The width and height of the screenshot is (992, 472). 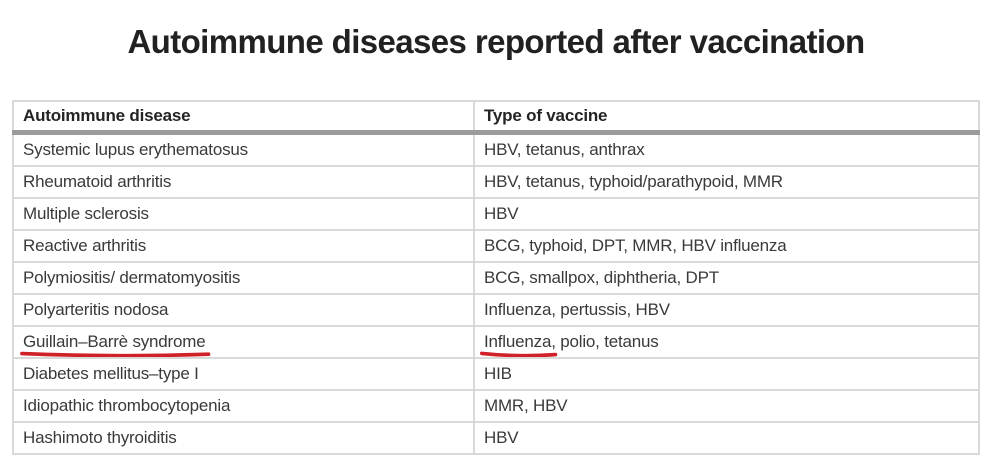 I want to click on cell-vaccines: Influenza, pertussis, HBV, so click(x=726, y=309).